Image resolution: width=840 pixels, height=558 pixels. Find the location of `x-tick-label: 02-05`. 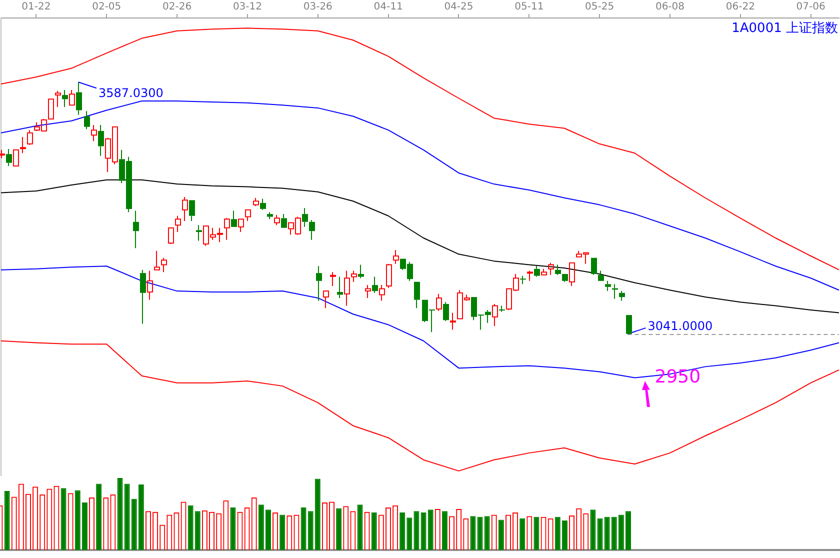

x-tick-label: 02-05 is located at coordinates (107, 7).